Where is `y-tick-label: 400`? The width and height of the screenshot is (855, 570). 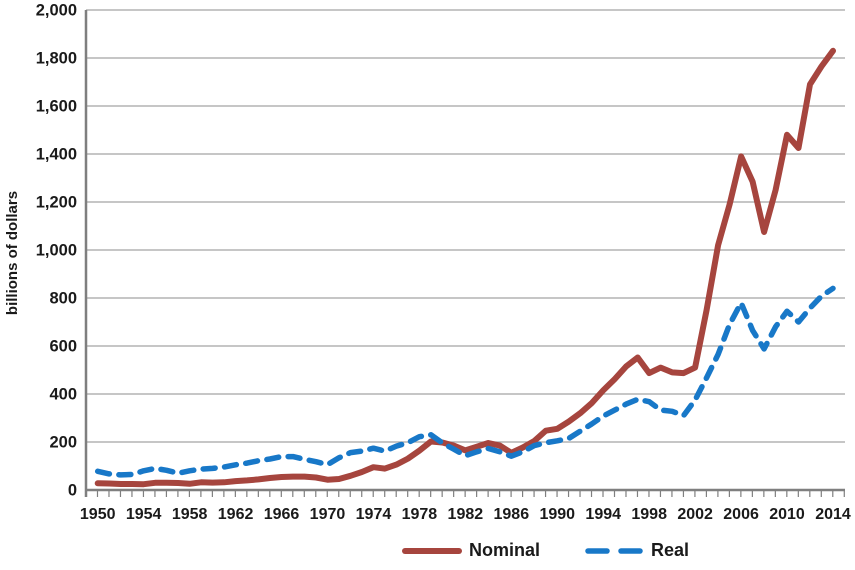 y-tick-label: 400 is located at coordinates (63, 395).